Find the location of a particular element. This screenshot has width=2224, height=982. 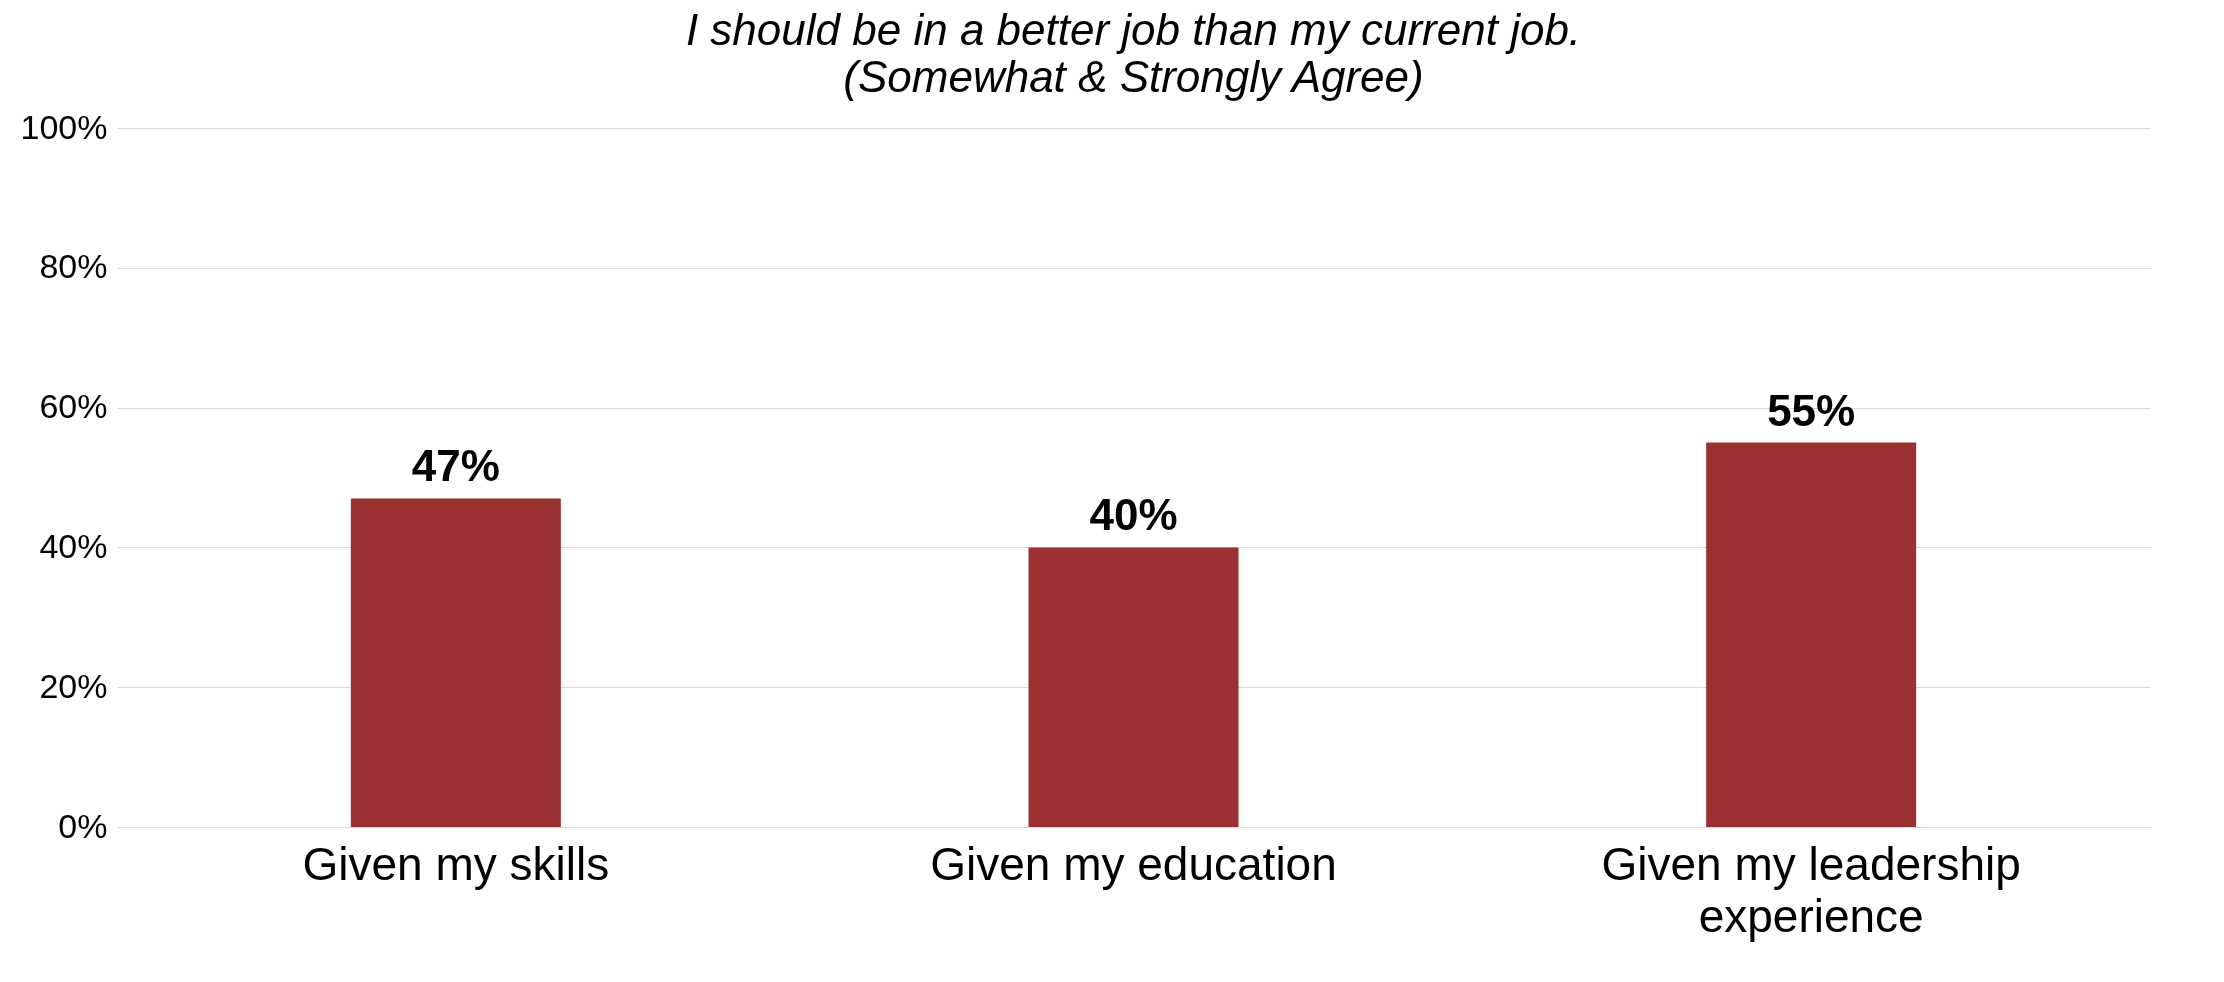

y-tick-label: 0% is located at coordinates (83, 825).